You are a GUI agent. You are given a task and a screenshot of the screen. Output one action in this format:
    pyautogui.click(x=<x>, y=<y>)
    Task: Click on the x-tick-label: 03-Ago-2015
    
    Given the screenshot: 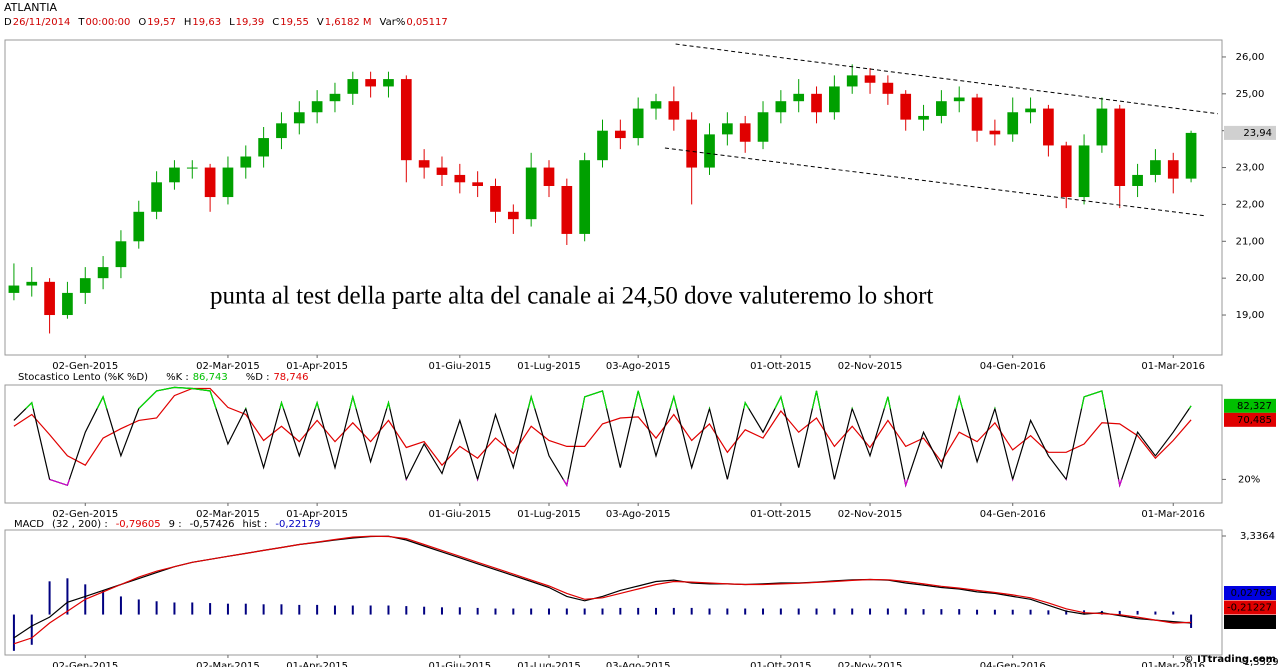 What is the action you would take?
    pyautogui.click(x=638, y=366)
    